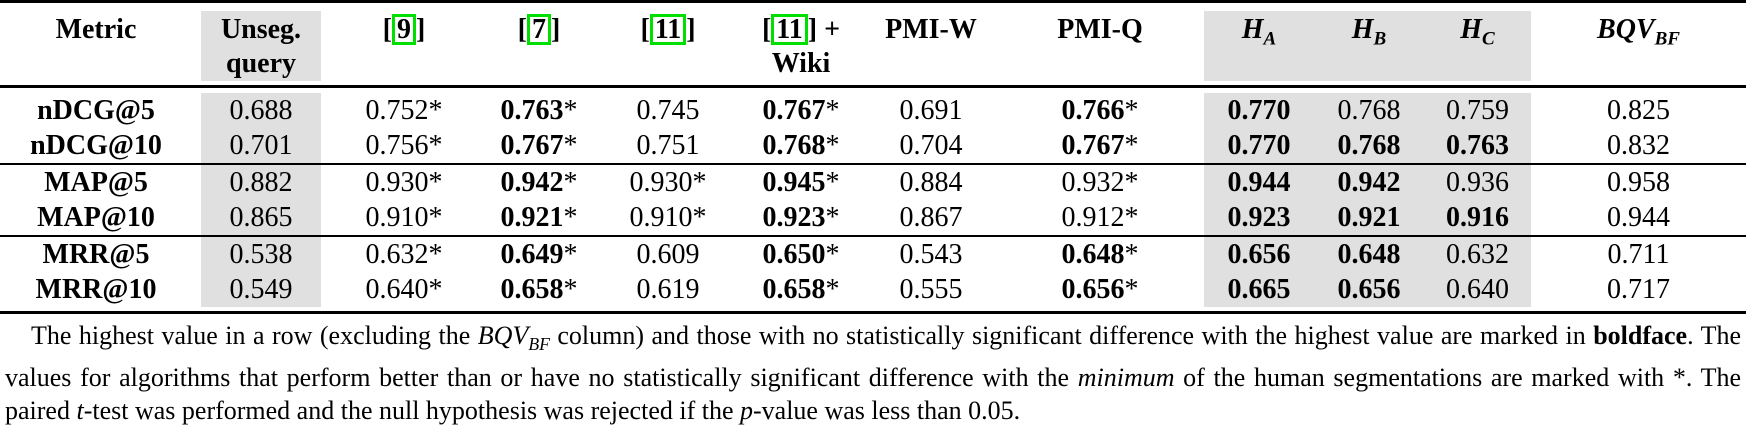 This screenshot has width=1746, height=436. I want to click on value-cell-ref9: 0.640*, so click(404, 289).